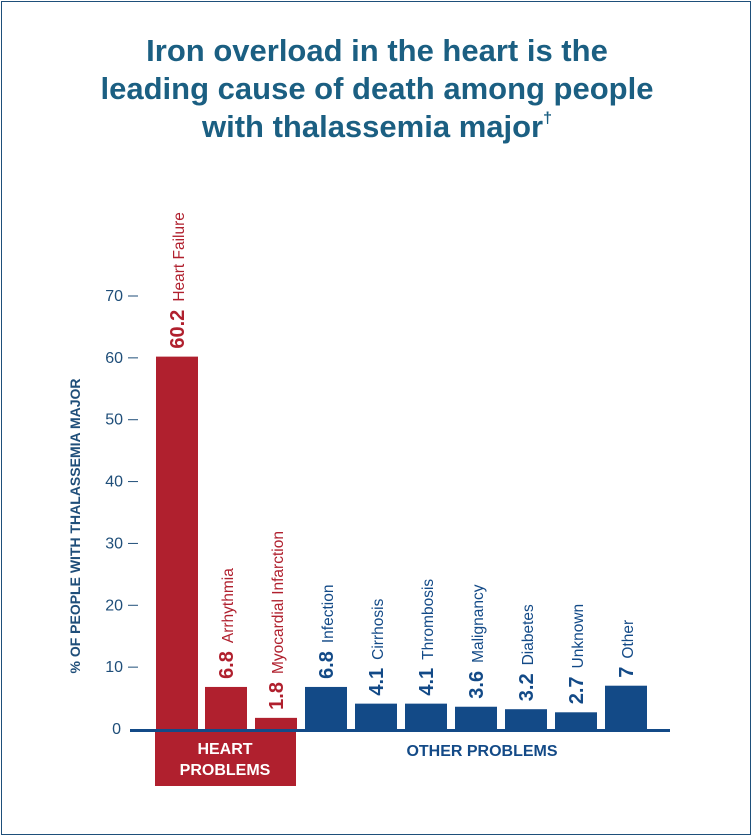 Image resolution: width=754 pixels, height=838 pixels. What do you see at coordinates (527, 687) in the screenshot?
I see `data-label: 3.2` at bounding box center [527, 687].